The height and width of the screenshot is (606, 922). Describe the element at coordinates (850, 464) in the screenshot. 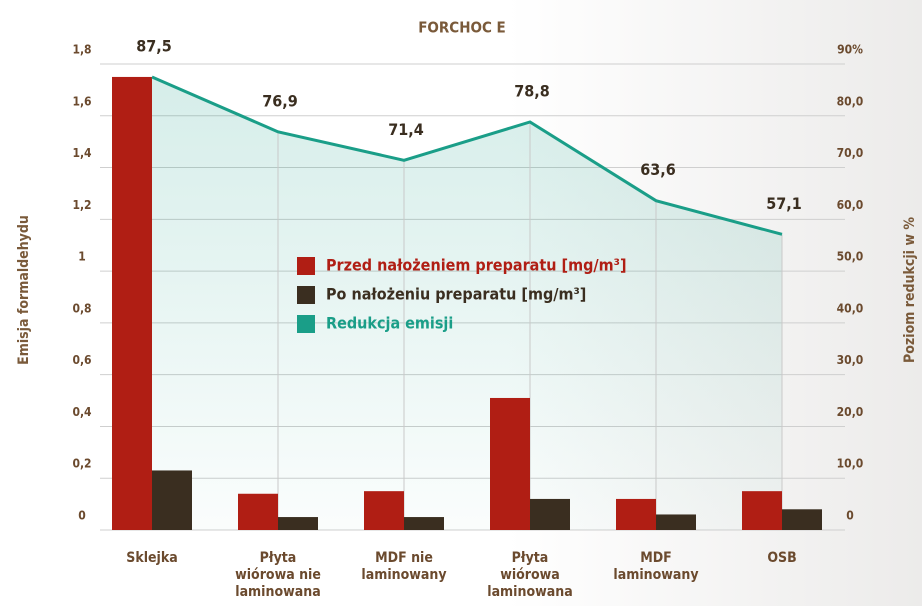

I see `y2-tick-label: 10,0` at that location.